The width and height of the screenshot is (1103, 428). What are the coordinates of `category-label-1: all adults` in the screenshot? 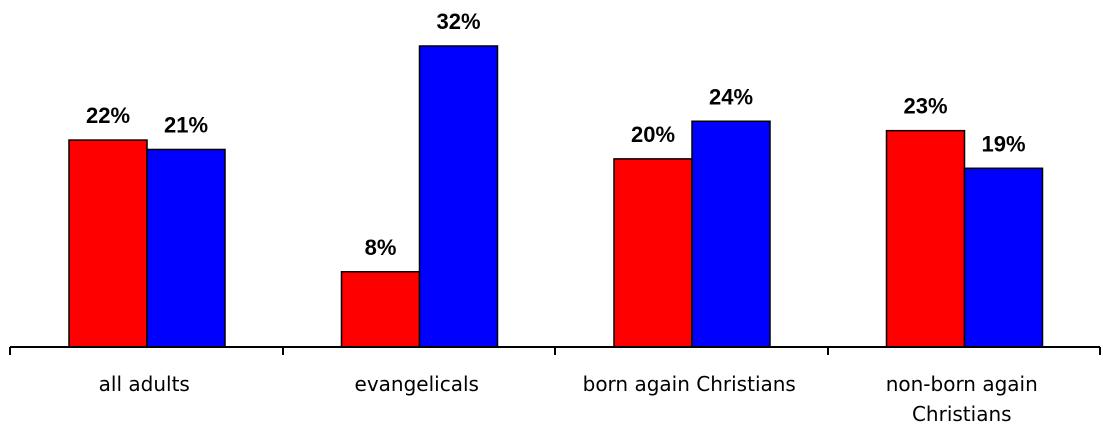 It's located at (144, 384).